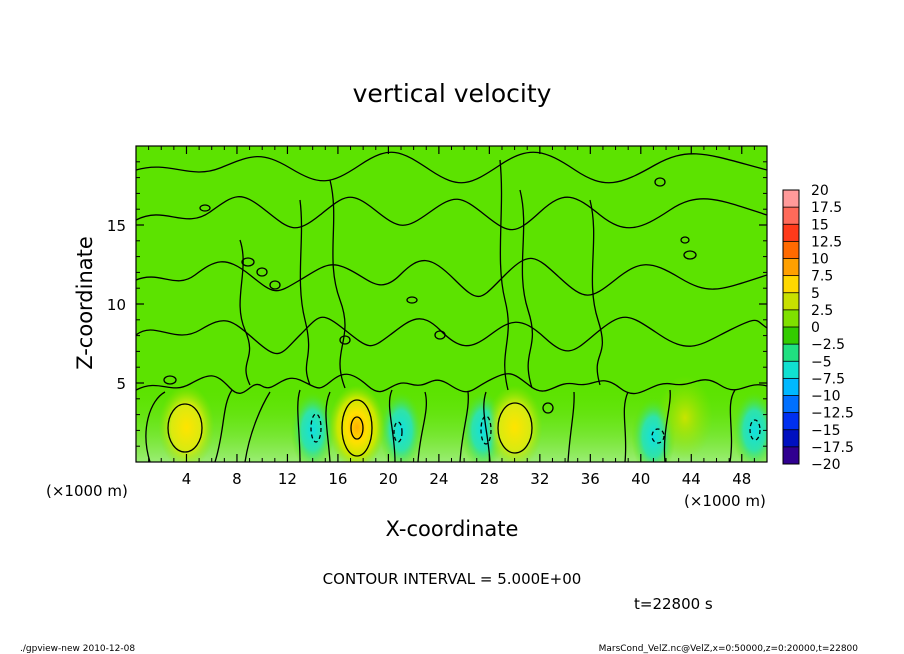  Describe the element at coordinates (640, 479) in the screenshot. I see `x-tick-label: 40` at that location.